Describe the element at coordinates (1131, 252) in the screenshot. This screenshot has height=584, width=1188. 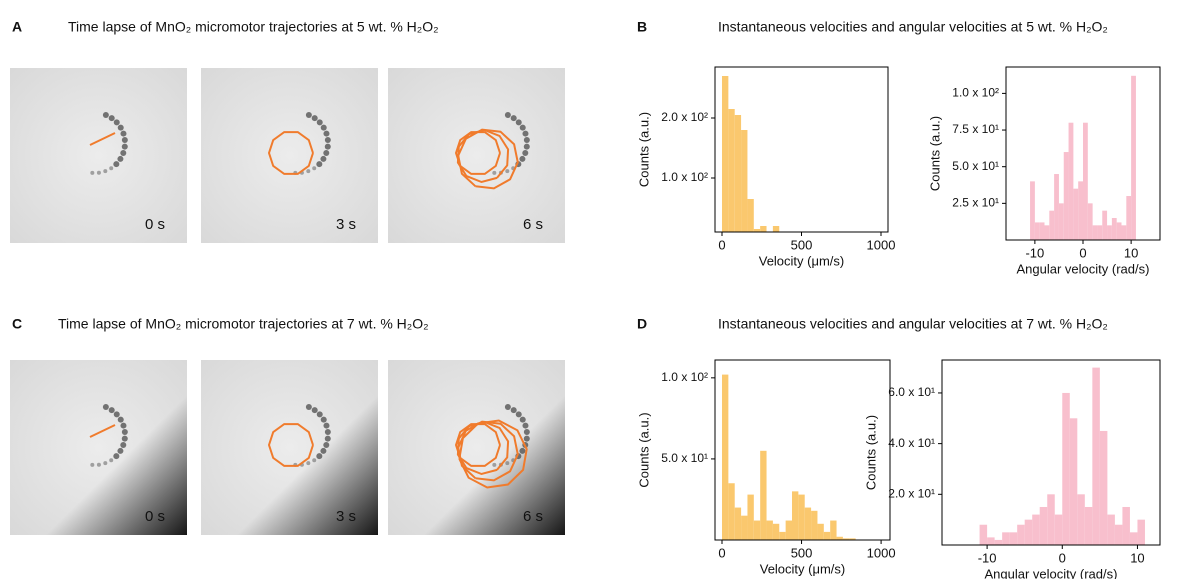
I see `x-tick-label: 10` at that location.